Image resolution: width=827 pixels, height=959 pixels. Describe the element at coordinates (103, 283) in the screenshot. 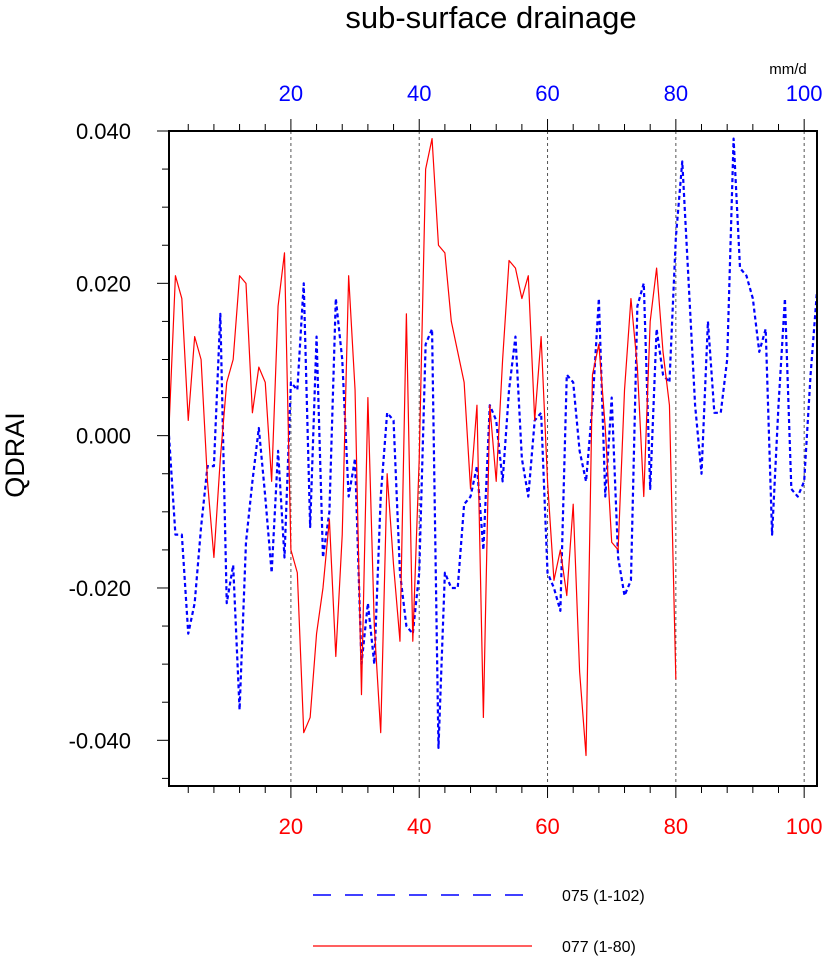

I see `y-tick-label-3: 0.020` at that location.